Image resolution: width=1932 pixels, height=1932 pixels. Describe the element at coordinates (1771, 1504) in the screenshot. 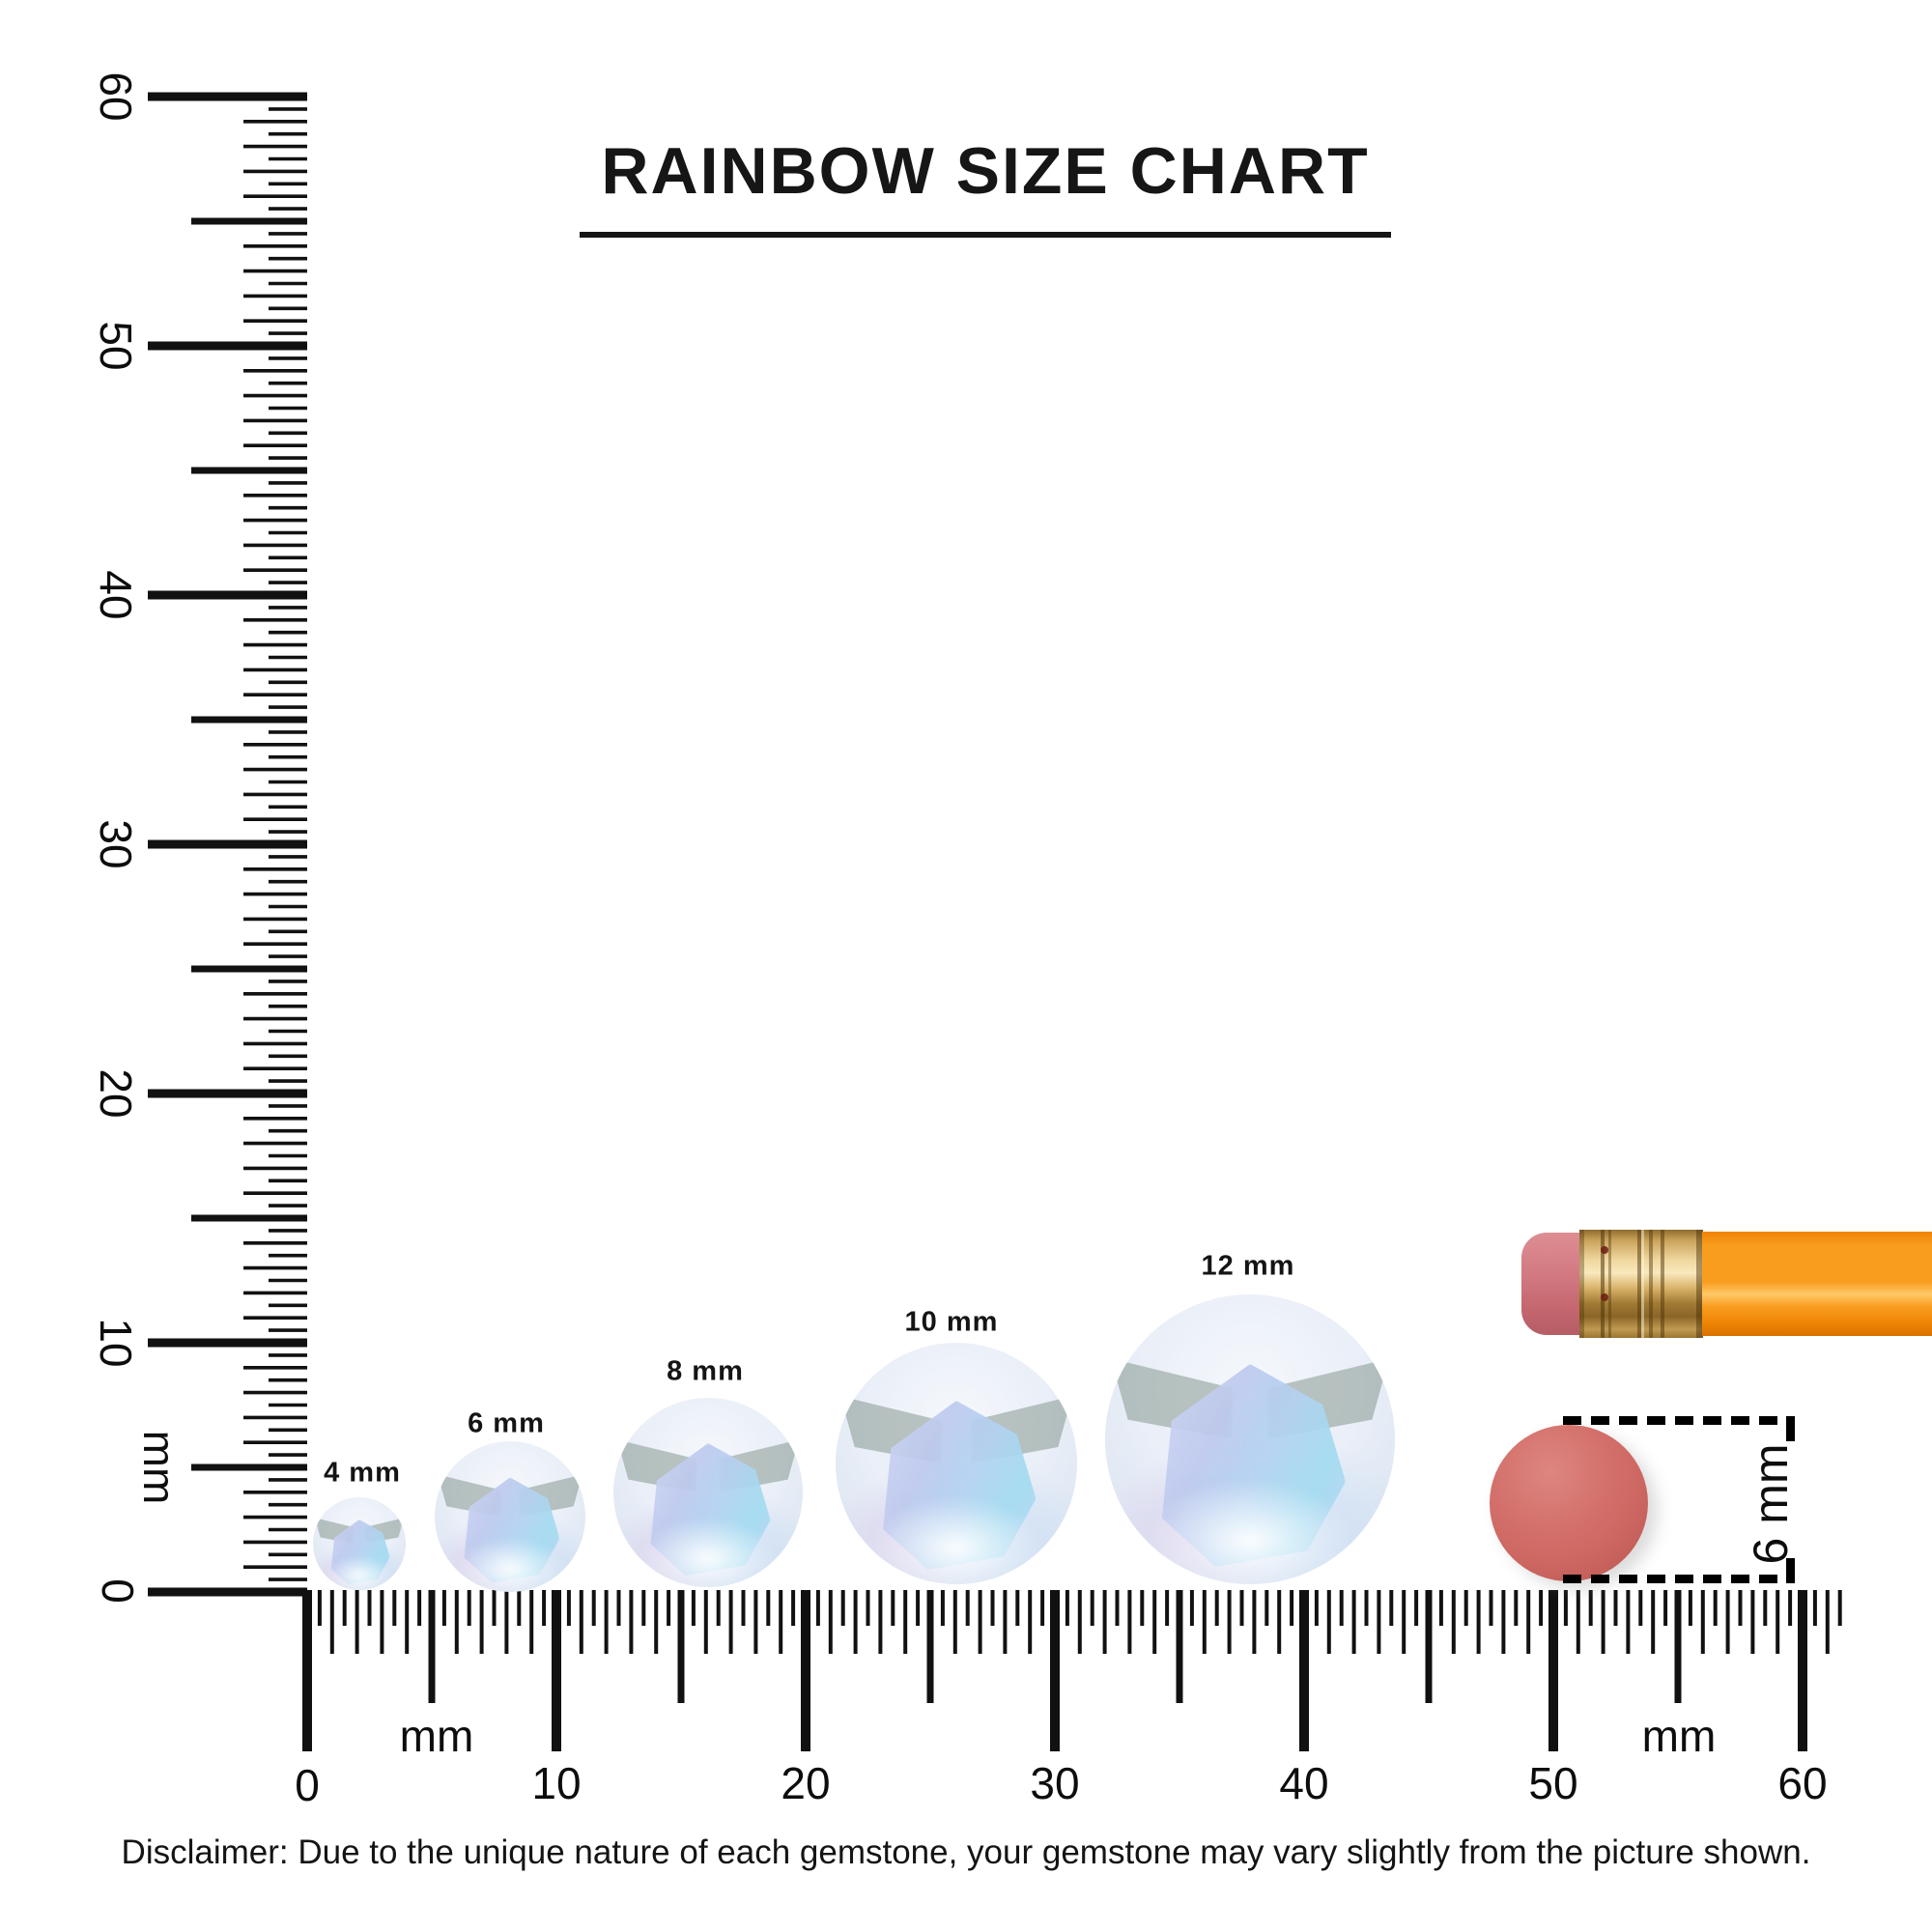

I see `eraser-size-label: 6 mm` at that location.